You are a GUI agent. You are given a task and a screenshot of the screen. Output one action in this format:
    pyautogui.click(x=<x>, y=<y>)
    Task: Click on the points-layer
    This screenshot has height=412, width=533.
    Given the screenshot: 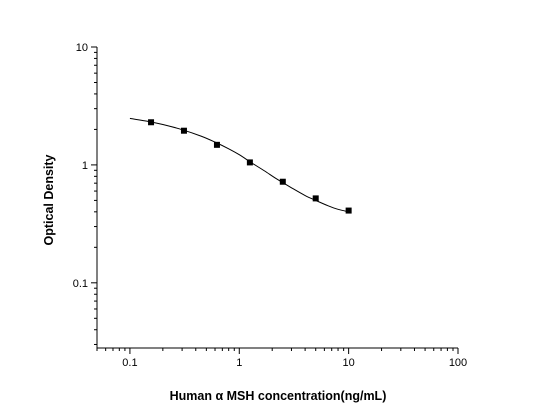 What is the action you would take?
    pyautogui.click(x=250, y=166)
    